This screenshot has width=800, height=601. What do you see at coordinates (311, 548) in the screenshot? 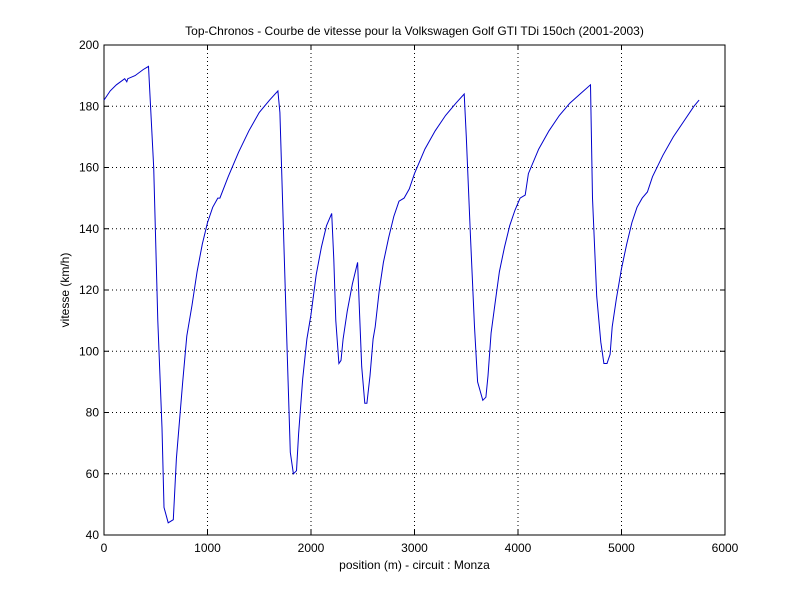
I see `x-tick-label: 2000` at bounding box center [311, 548].